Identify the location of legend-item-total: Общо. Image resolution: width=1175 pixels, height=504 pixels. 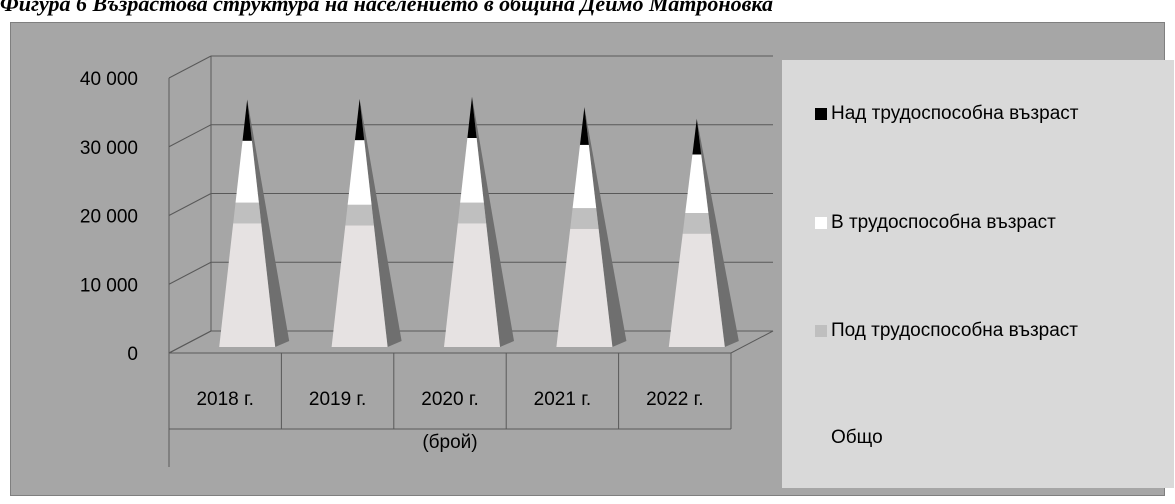
(849, 438).